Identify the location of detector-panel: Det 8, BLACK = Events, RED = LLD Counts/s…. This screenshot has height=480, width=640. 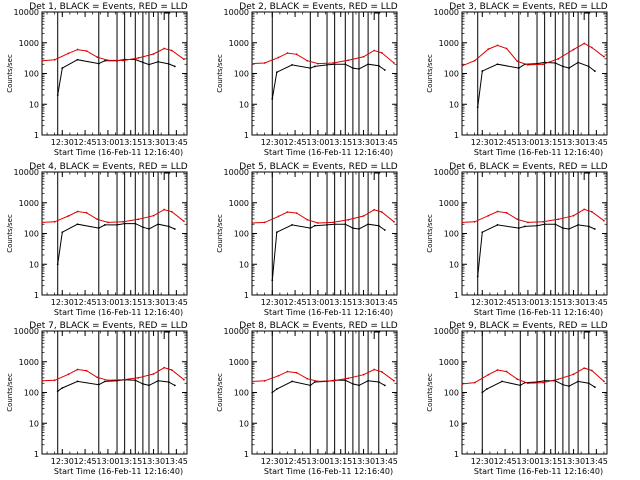
(307, 398).